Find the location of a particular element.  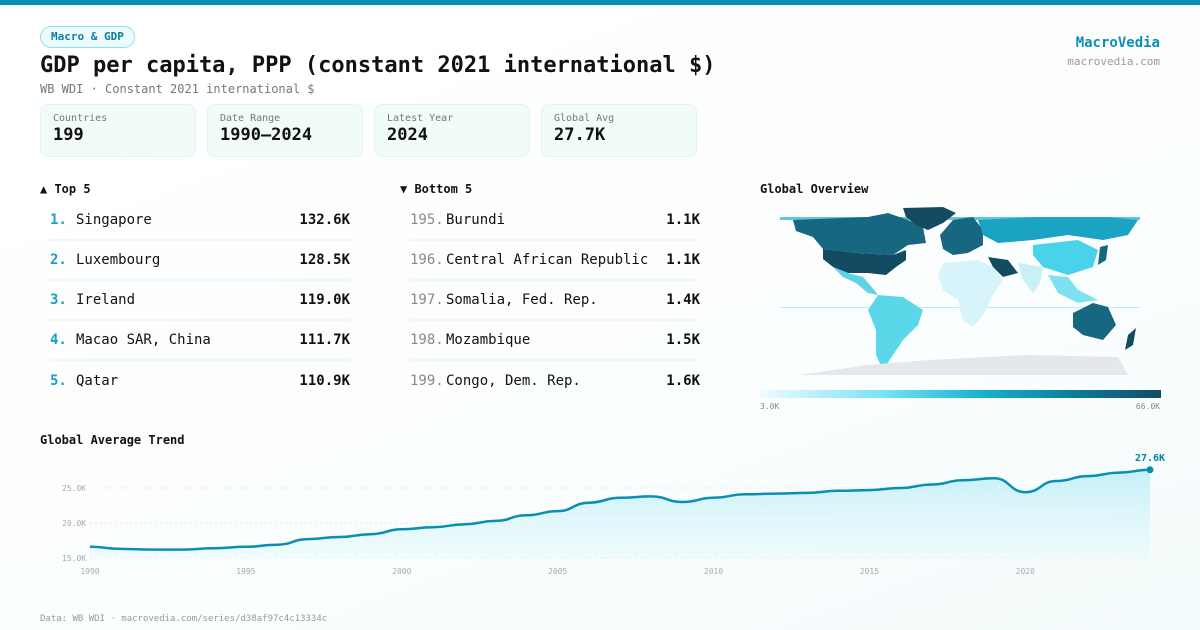

rank: 199. is located at coordinates (427, 381).